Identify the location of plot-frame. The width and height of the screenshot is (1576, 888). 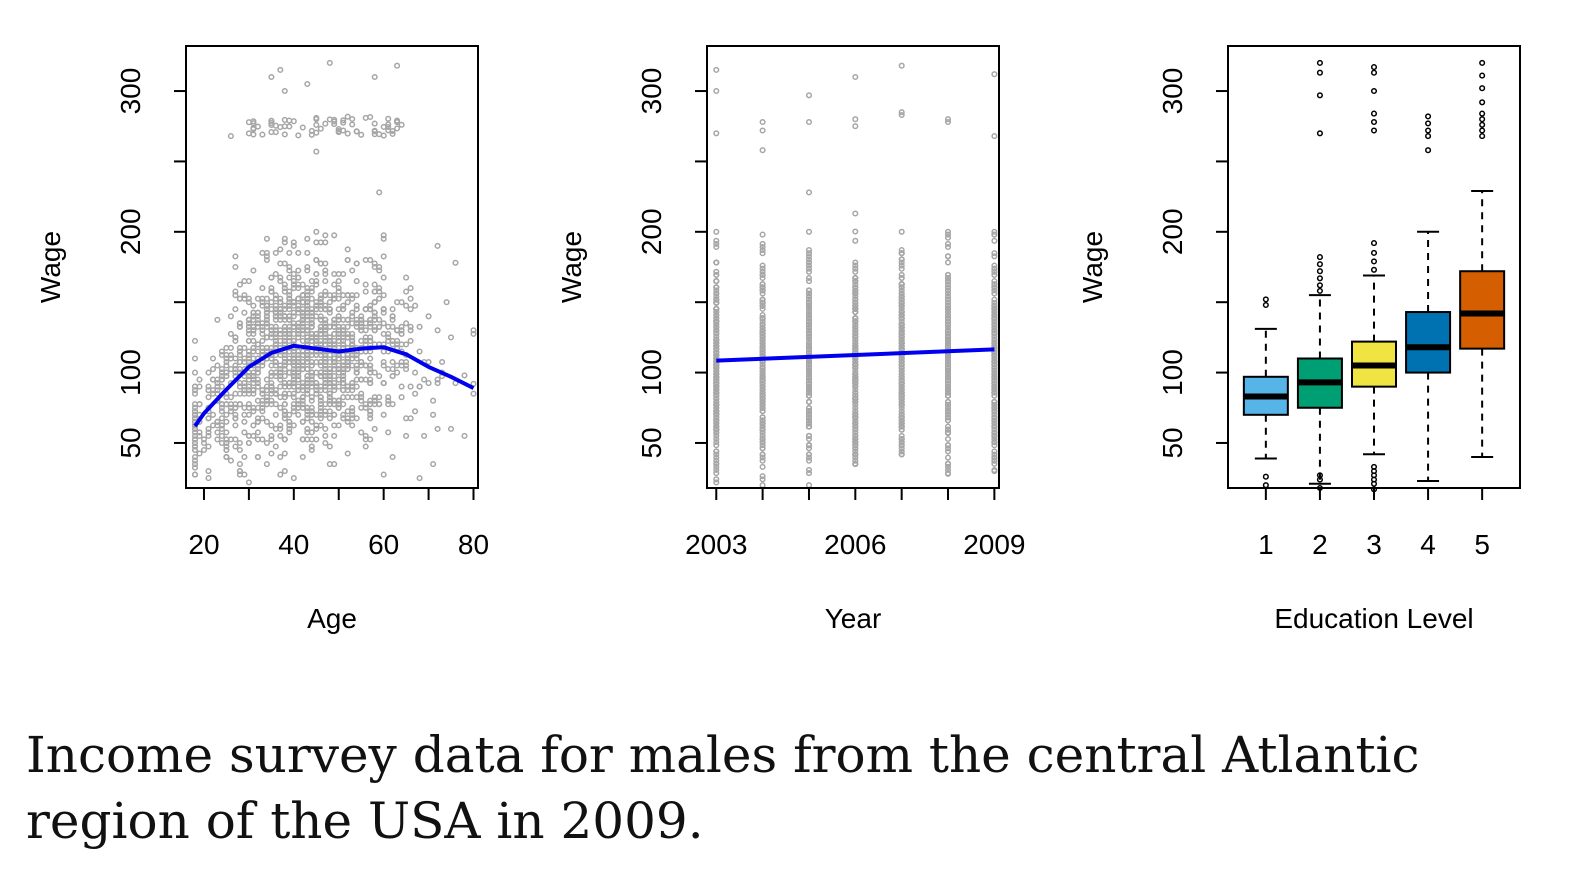
(853, 267).